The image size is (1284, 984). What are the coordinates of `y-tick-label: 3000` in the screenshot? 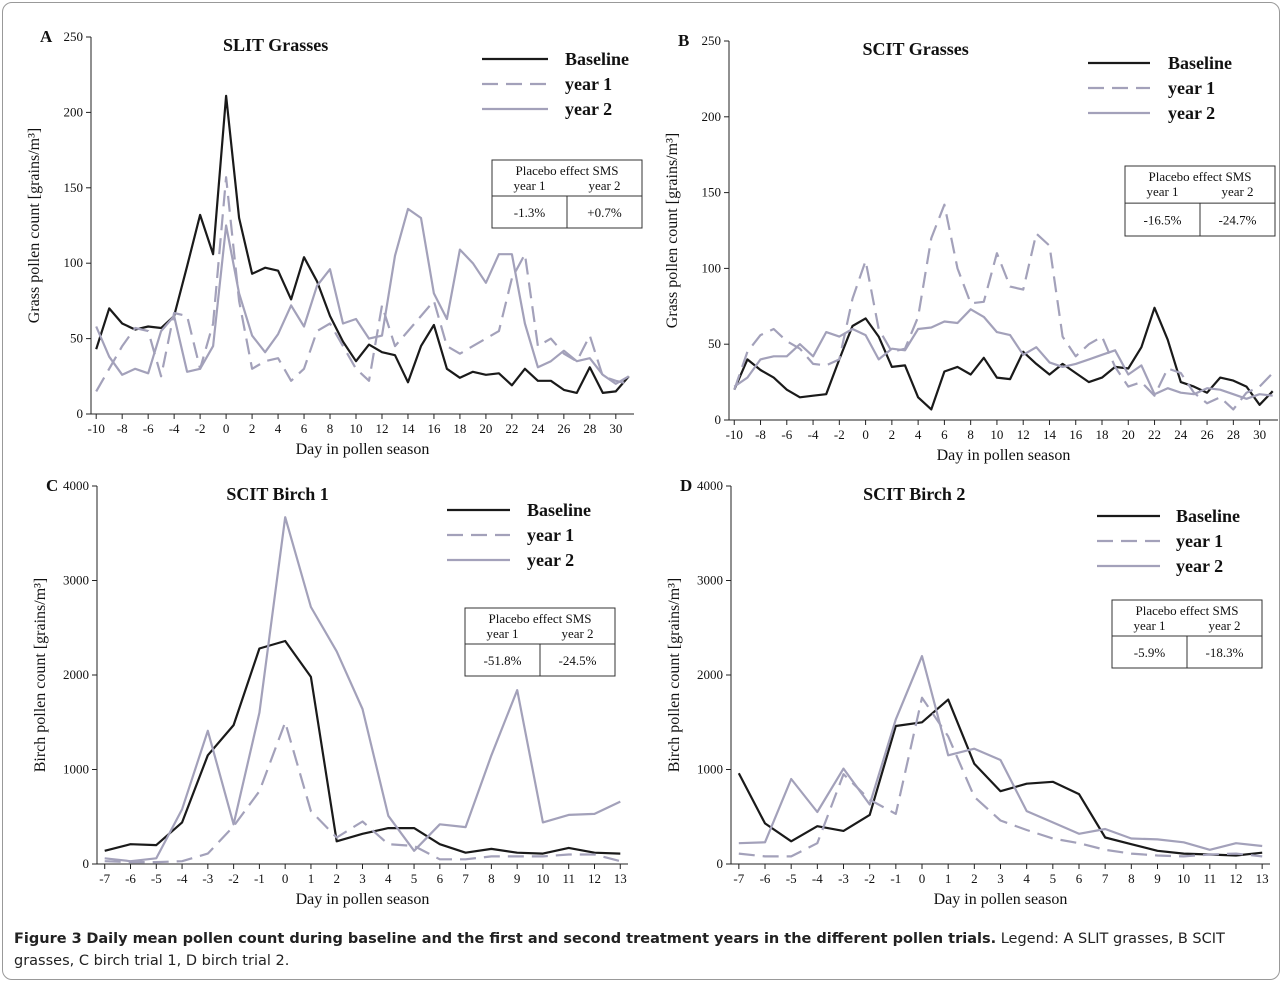 It's located at (710, 580).